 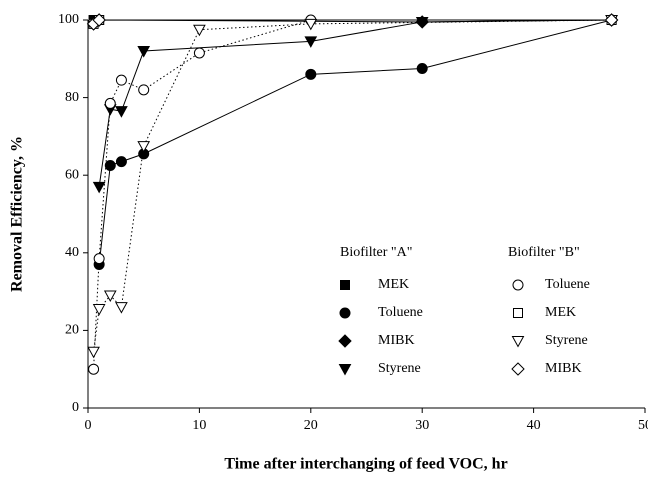 I want to click on x-tick-label: 30, so click(x=422, y=425).